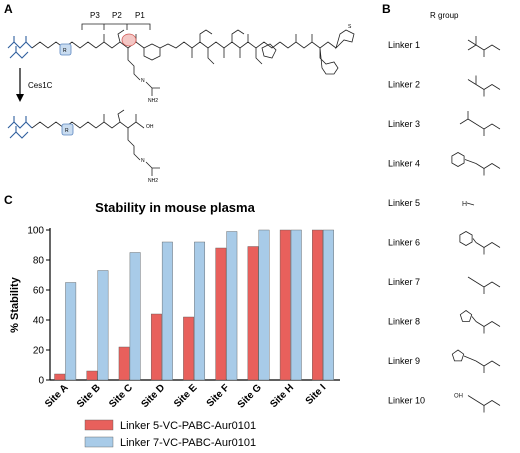 The width and height of the screenshot is (520, 453). Describe the element at coordinates (250, 396) in the screenshot. I see `x-tick-label: Site G` at that location.